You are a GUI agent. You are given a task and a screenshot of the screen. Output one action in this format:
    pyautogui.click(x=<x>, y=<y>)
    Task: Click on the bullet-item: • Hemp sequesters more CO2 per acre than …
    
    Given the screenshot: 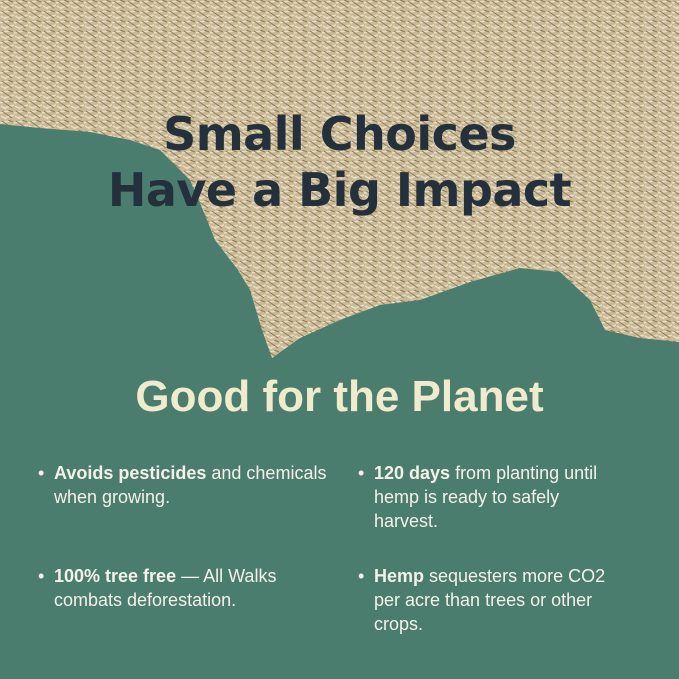 What is the action you would take?
    pyautogui.click(x=482, y=600)
    